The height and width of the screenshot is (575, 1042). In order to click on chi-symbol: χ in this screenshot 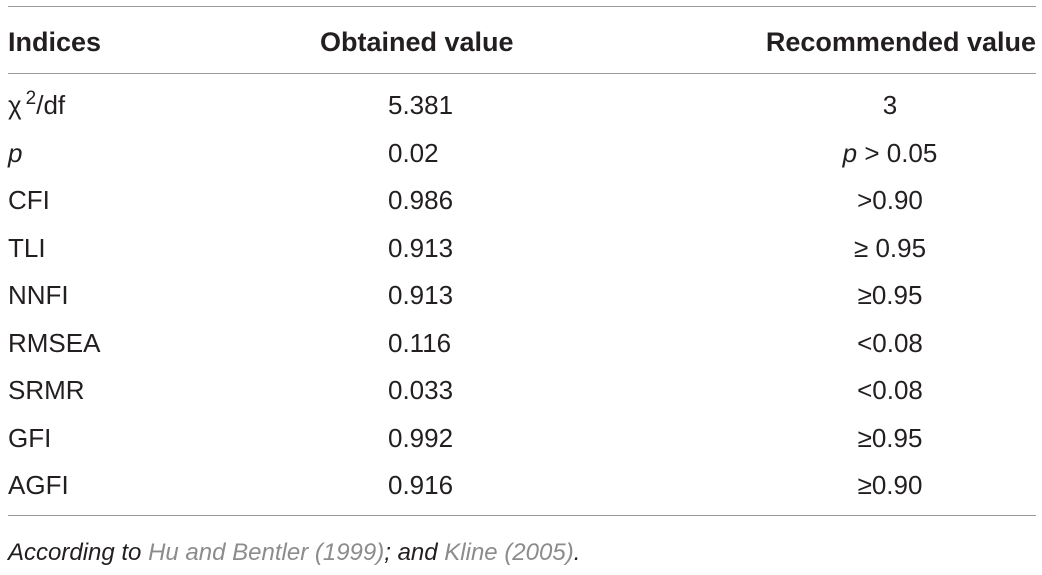, I will do `click(15, 105)`.